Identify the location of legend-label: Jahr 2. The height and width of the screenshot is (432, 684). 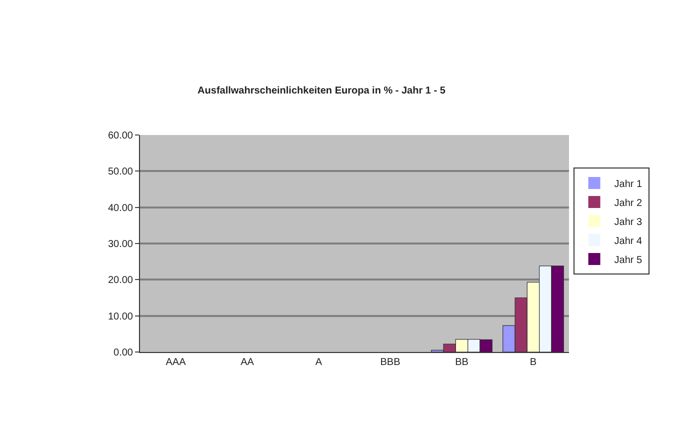
(628, 203).